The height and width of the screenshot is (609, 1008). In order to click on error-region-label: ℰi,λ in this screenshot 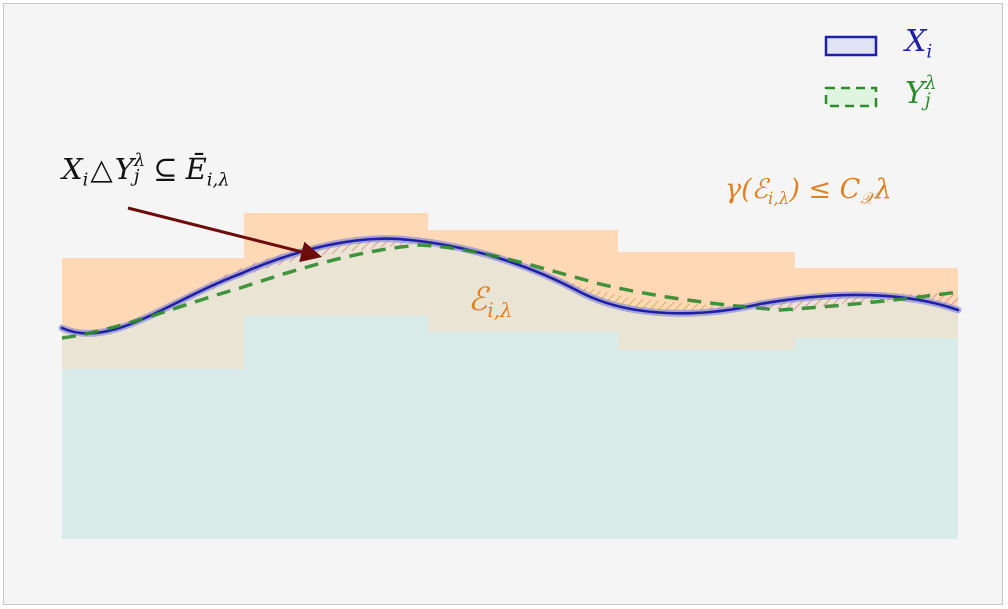, I will do `click(490, 301)`.